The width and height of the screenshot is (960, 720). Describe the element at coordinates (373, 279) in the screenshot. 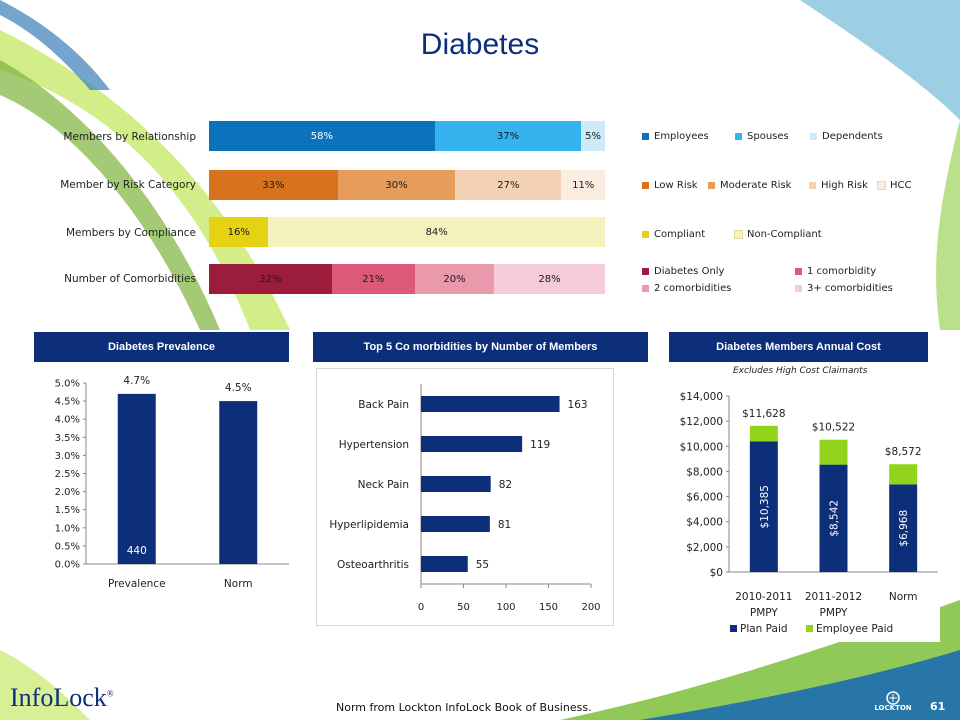

I see `bar-segment: 21%` at that location.